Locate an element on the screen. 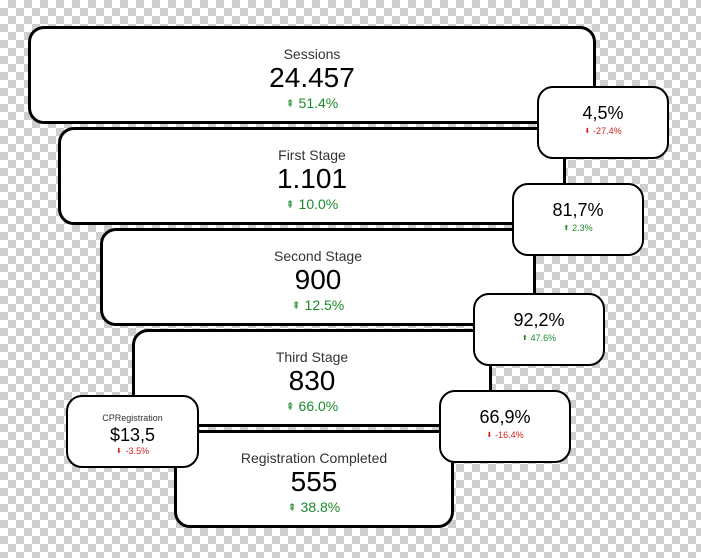 The image size is (701, 558). funnel-stage-registration-completed: Registration Completed 555 ⇞ 38.8% is located at coordinates (314, 479).